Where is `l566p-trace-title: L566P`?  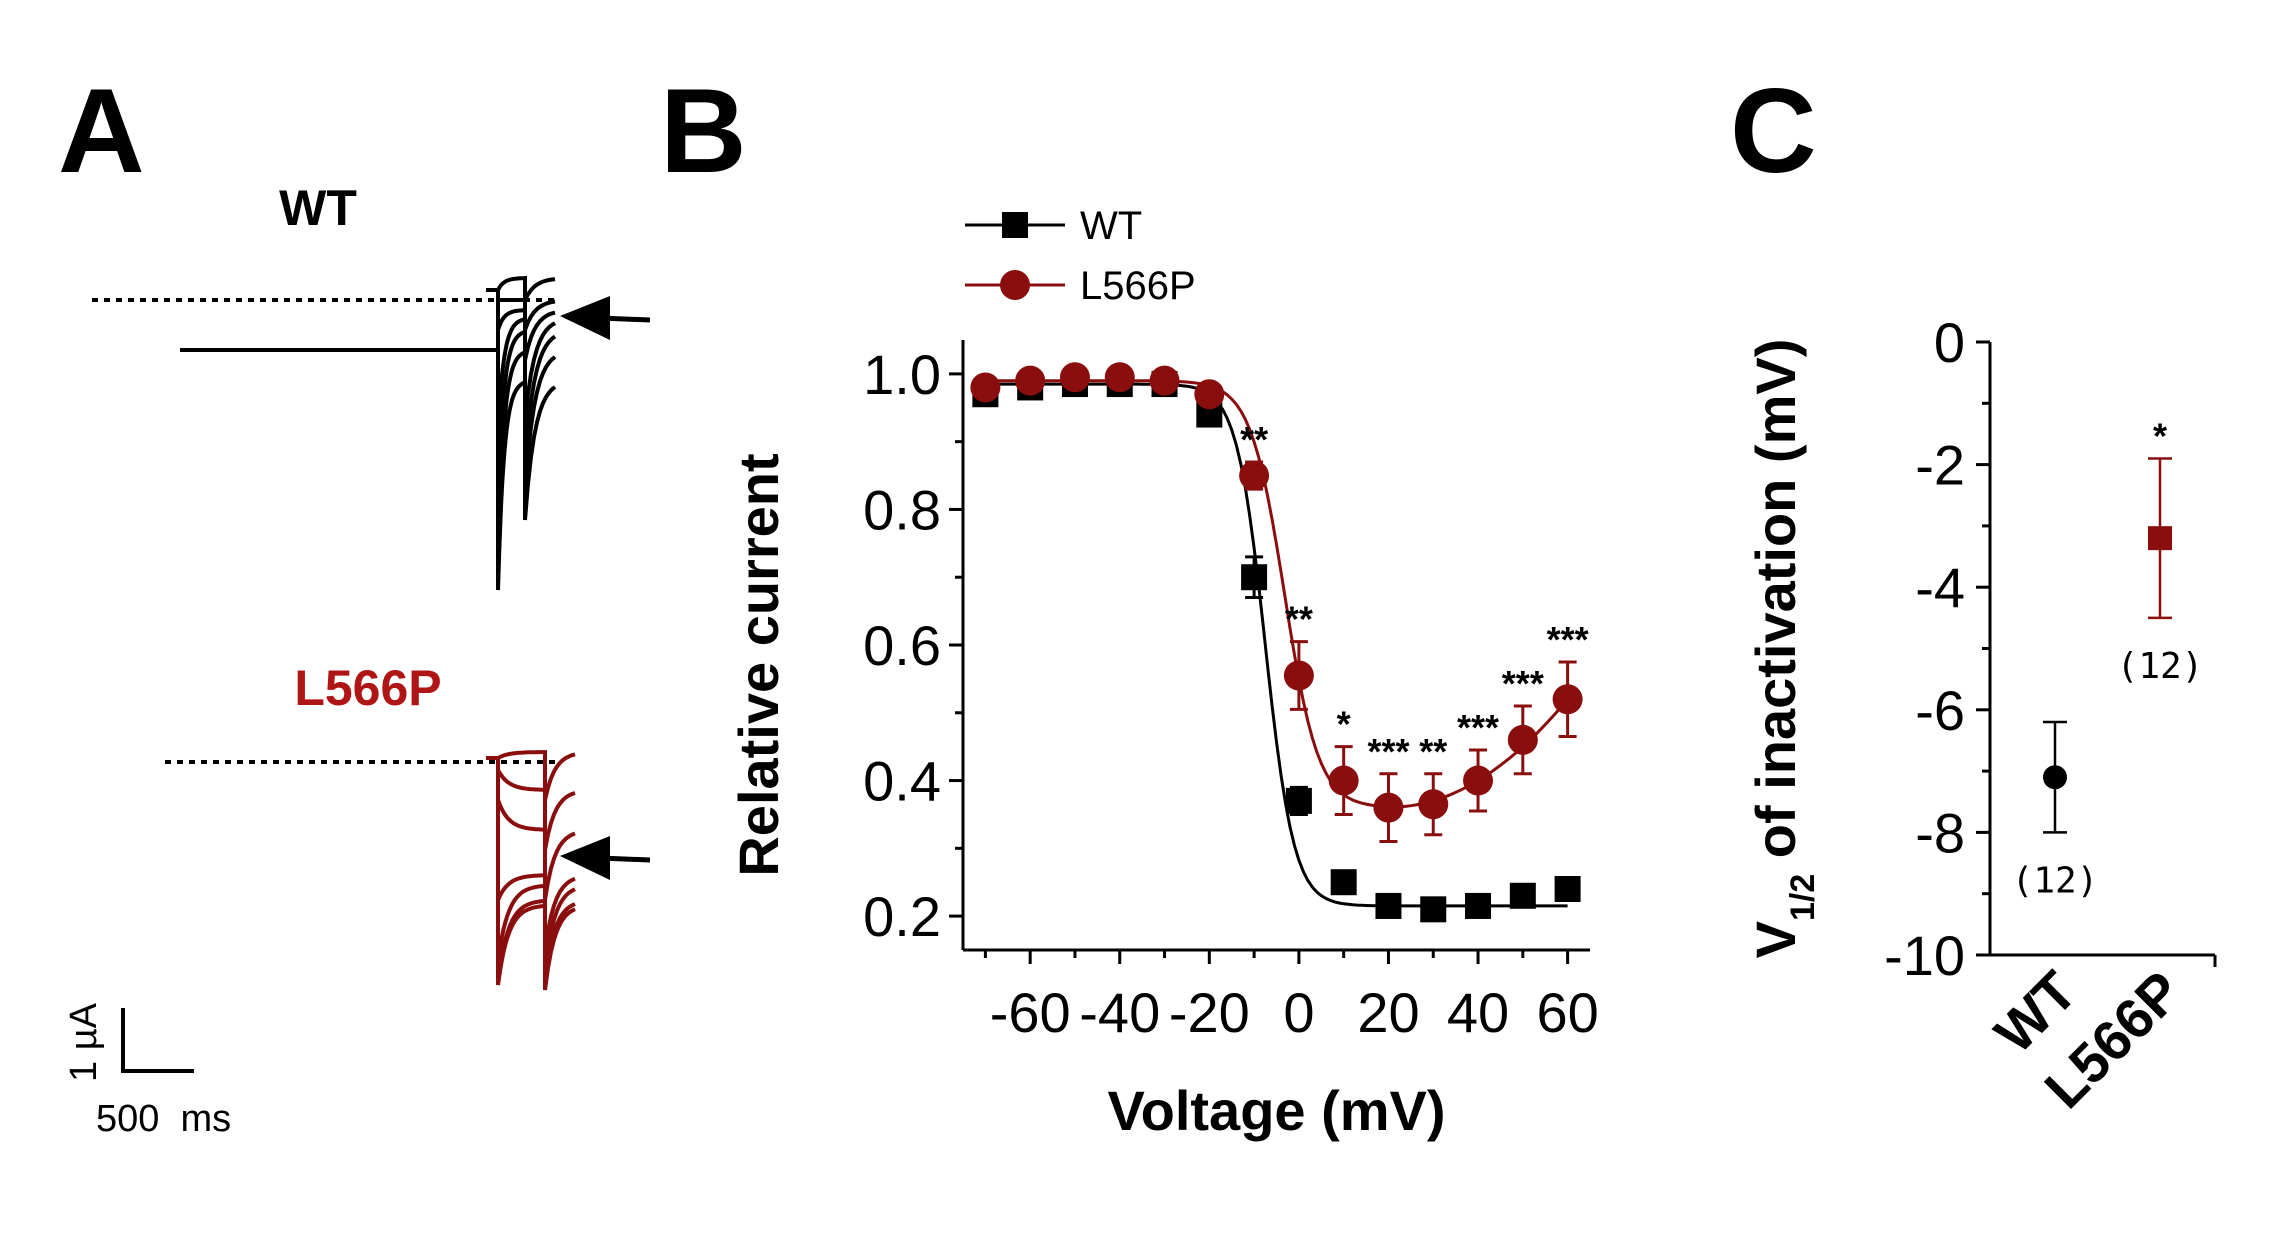 l566p-trace-title: L566P is located at coordinates (367, 688).